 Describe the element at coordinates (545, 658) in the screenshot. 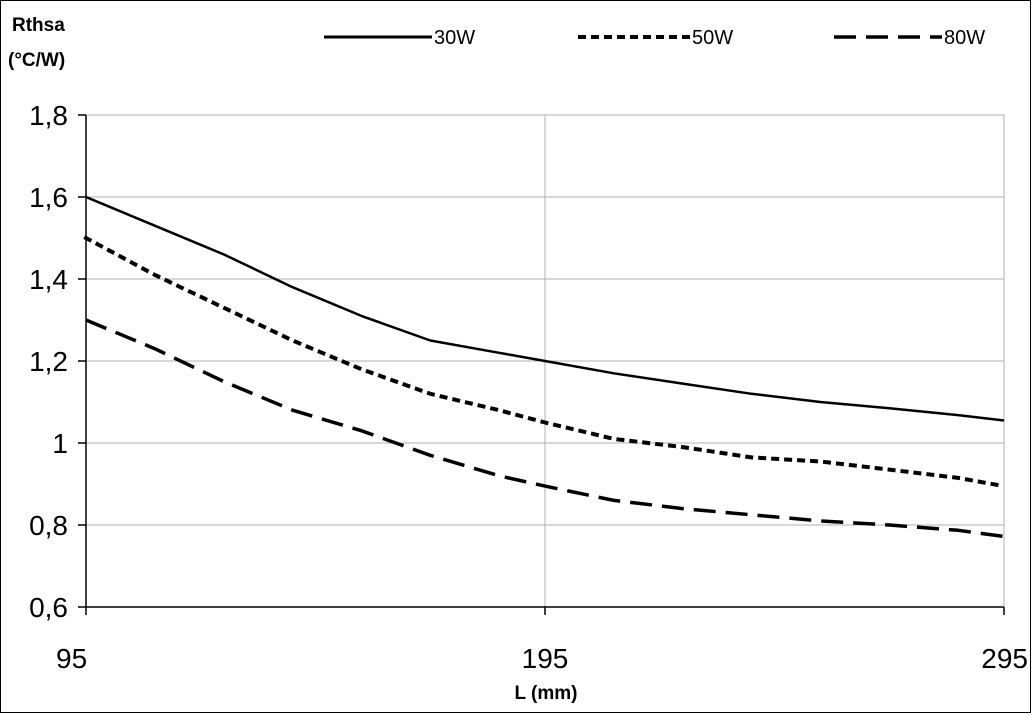

I see `x-tick-label: 195` at that location.